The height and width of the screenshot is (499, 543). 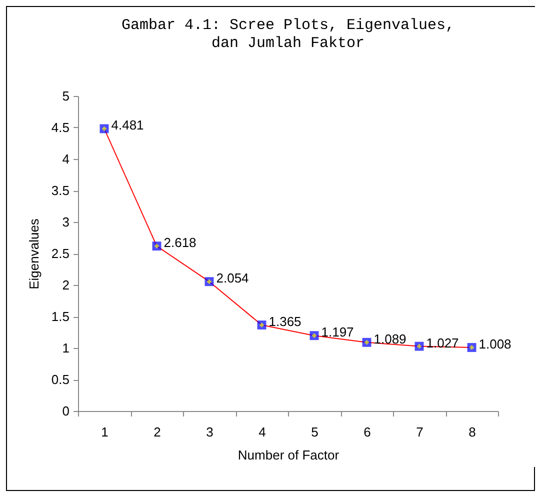 What do you see at coordinates (66, 348) in the screenshot?
I see `y-tick-label: 1` at bounding box center [66, 348].